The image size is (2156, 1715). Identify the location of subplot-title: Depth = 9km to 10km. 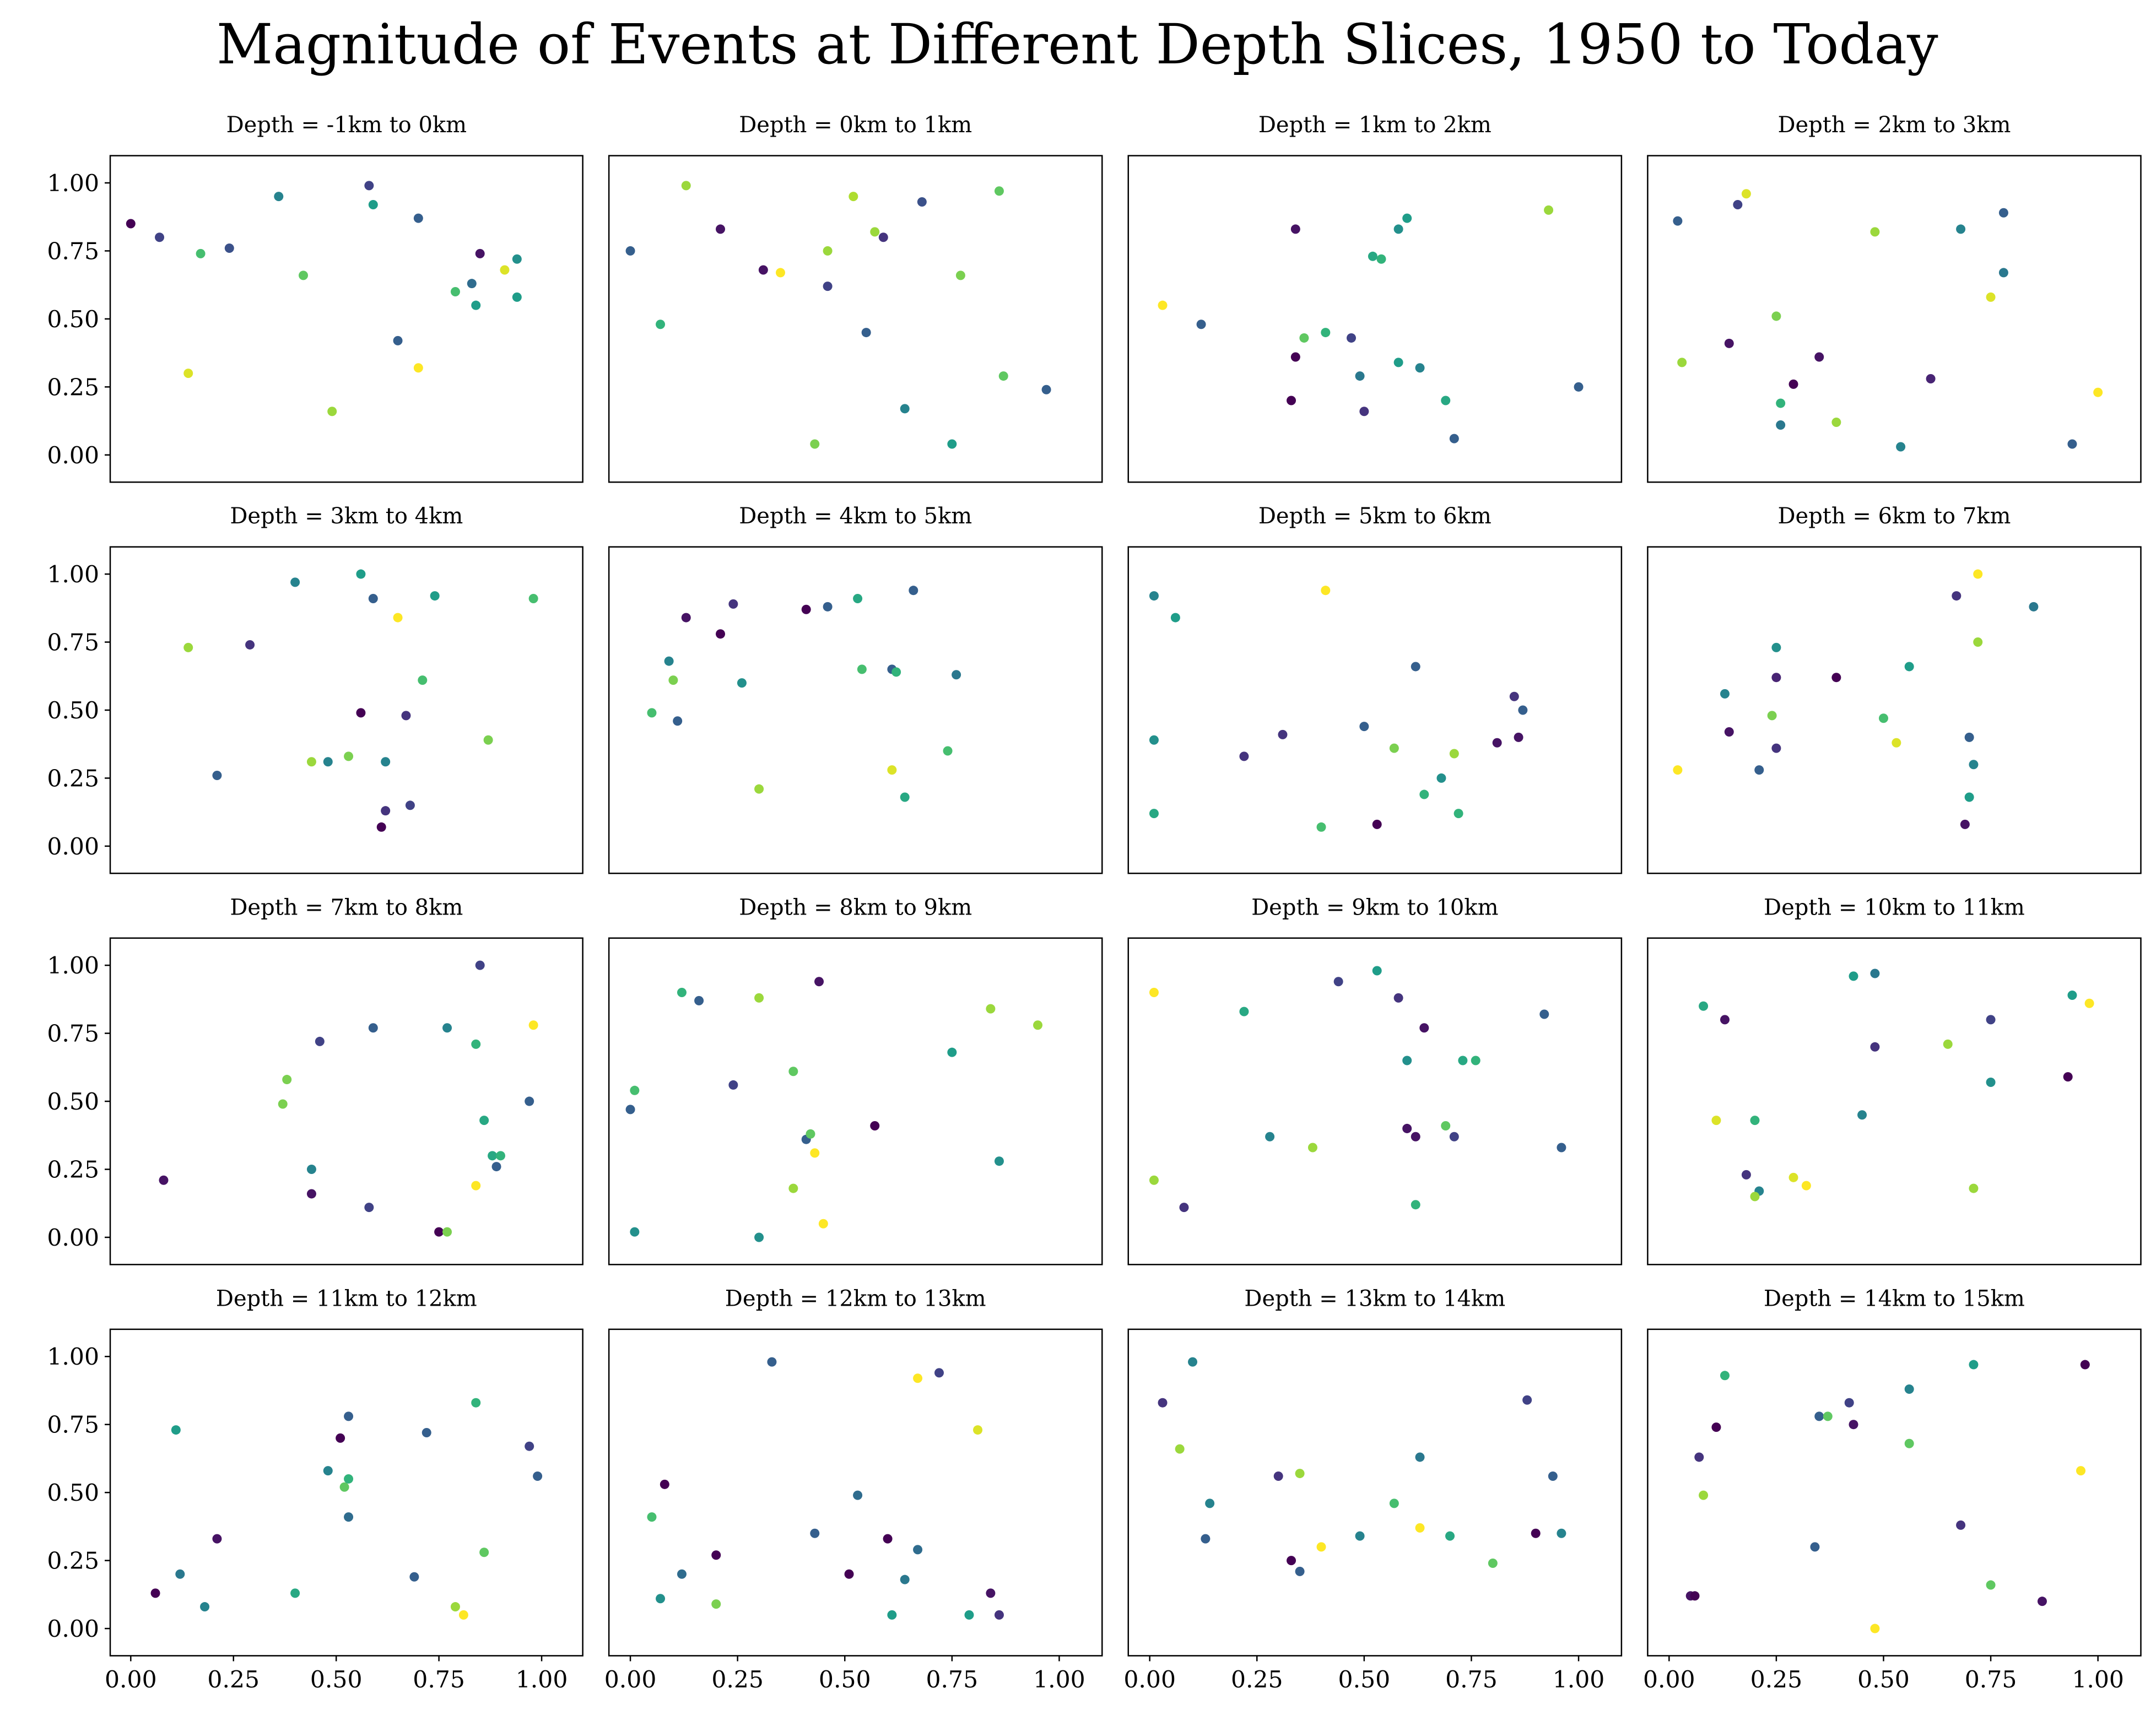
(1374, 907).